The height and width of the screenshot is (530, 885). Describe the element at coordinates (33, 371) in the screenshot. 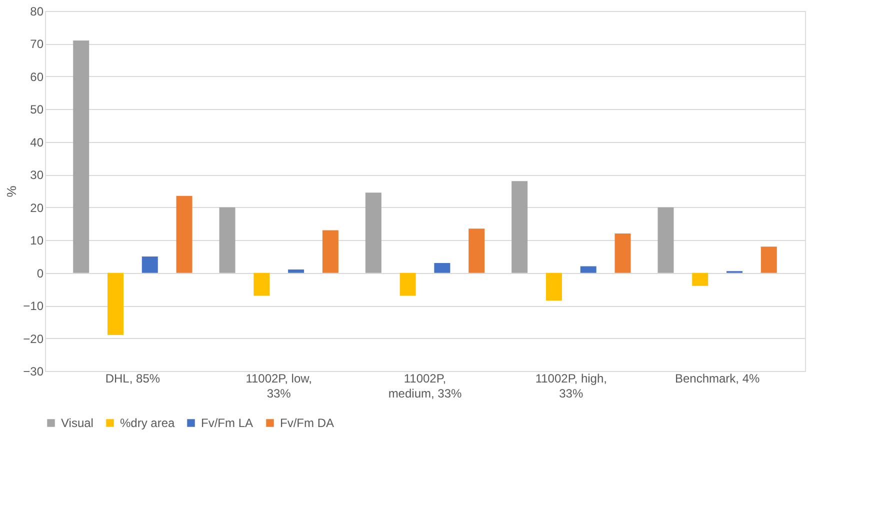

I see `y-tick-label: −30` at that location.